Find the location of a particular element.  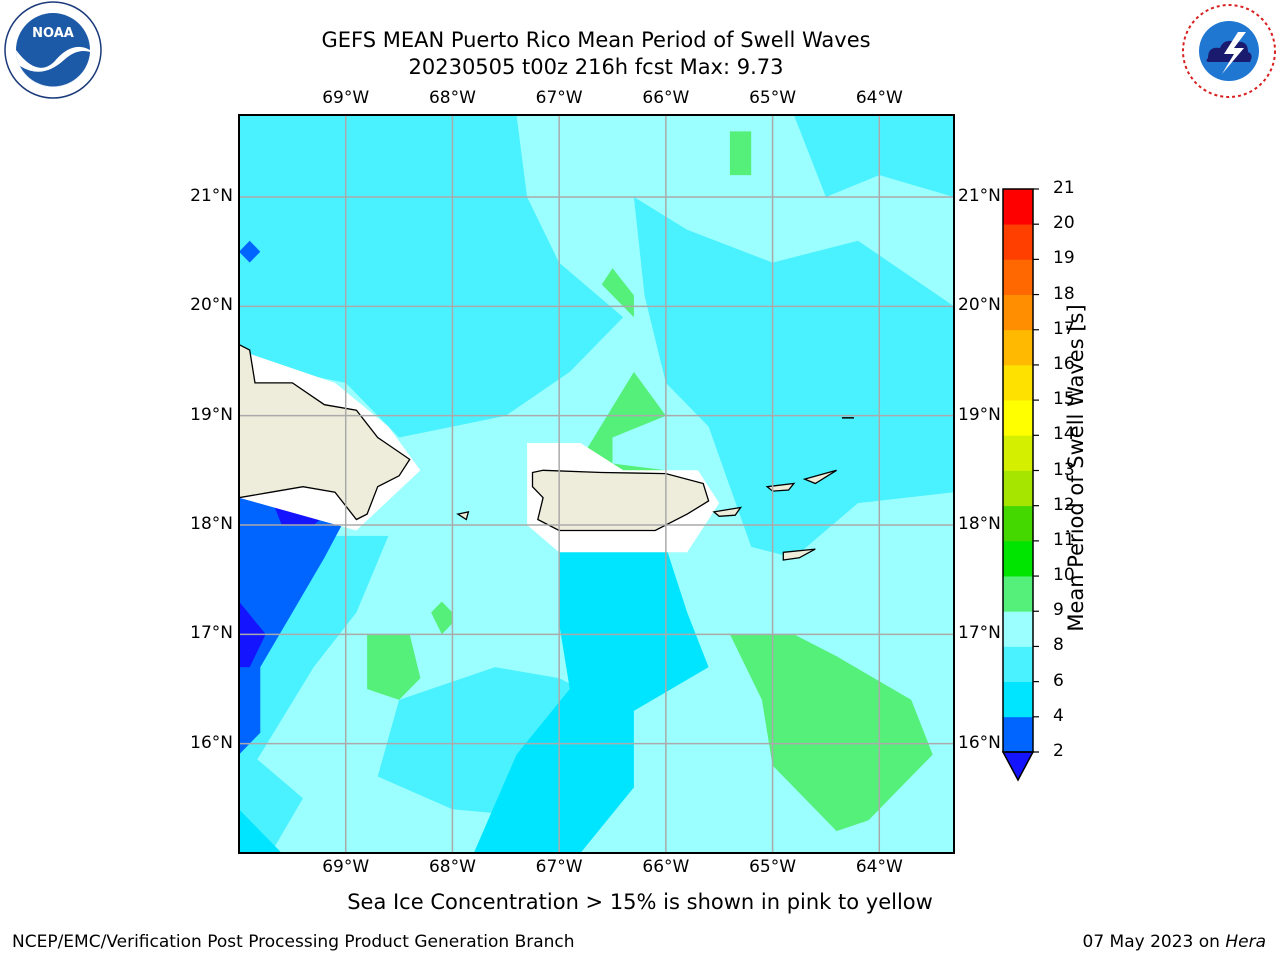

lon-label-top: 66°W is located at coordinates (666, 98).